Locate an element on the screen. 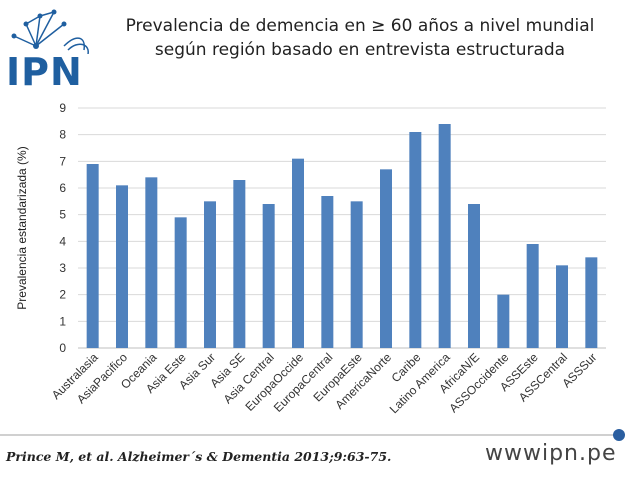 Image resolution: width=638 pixels, height=479 pixels. website-label: wwwipn.pe is located at coordinates (551, 453).